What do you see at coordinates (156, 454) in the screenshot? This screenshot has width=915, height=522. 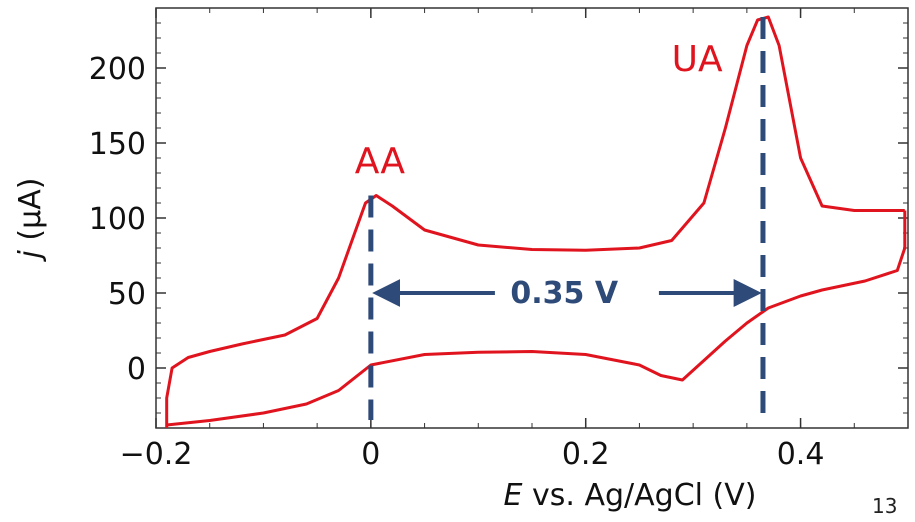 I see `x-tick-label: −0.2` at bounding box center [156, 454].